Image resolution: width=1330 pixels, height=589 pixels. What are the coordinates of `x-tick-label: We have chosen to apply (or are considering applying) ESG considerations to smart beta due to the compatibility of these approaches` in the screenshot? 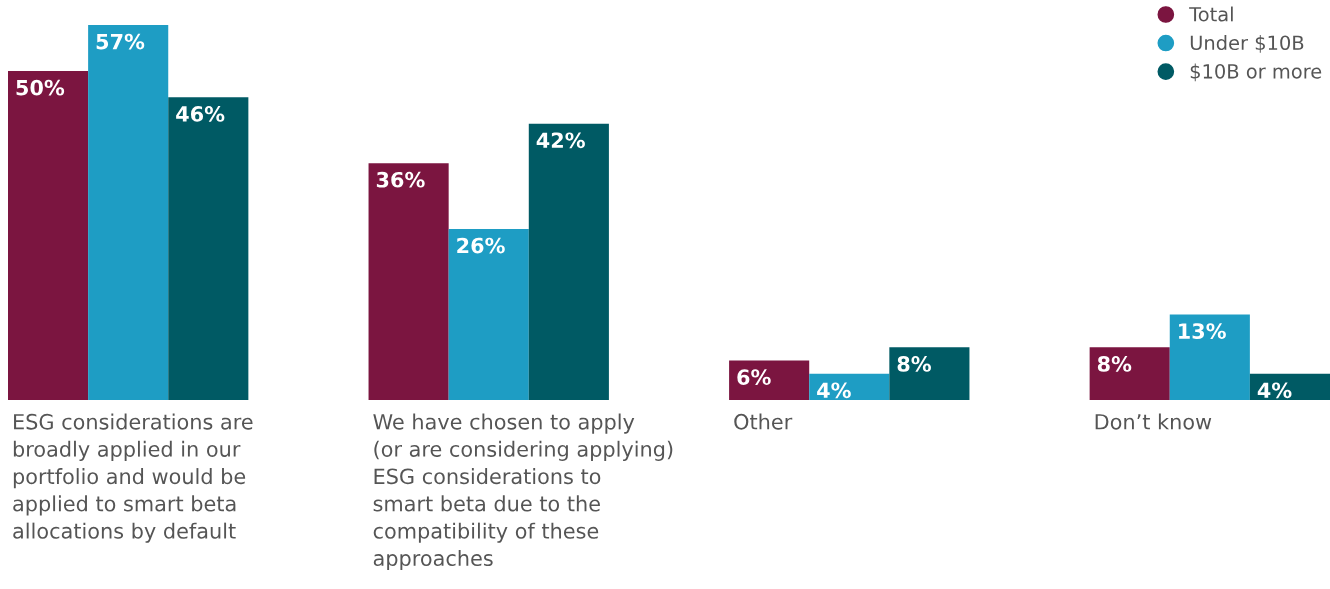 It's located at (523, 492).